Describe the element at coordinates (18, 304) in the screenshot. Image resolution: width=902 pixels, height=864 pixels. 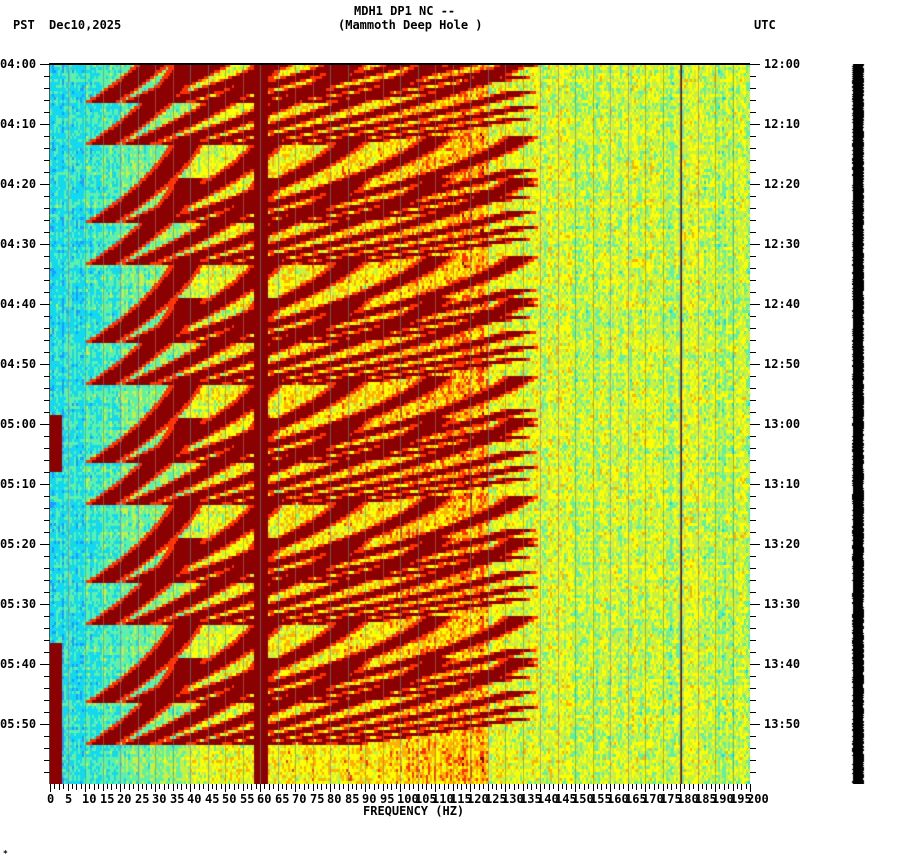
I see `y-label-left: 04:40` at that location.